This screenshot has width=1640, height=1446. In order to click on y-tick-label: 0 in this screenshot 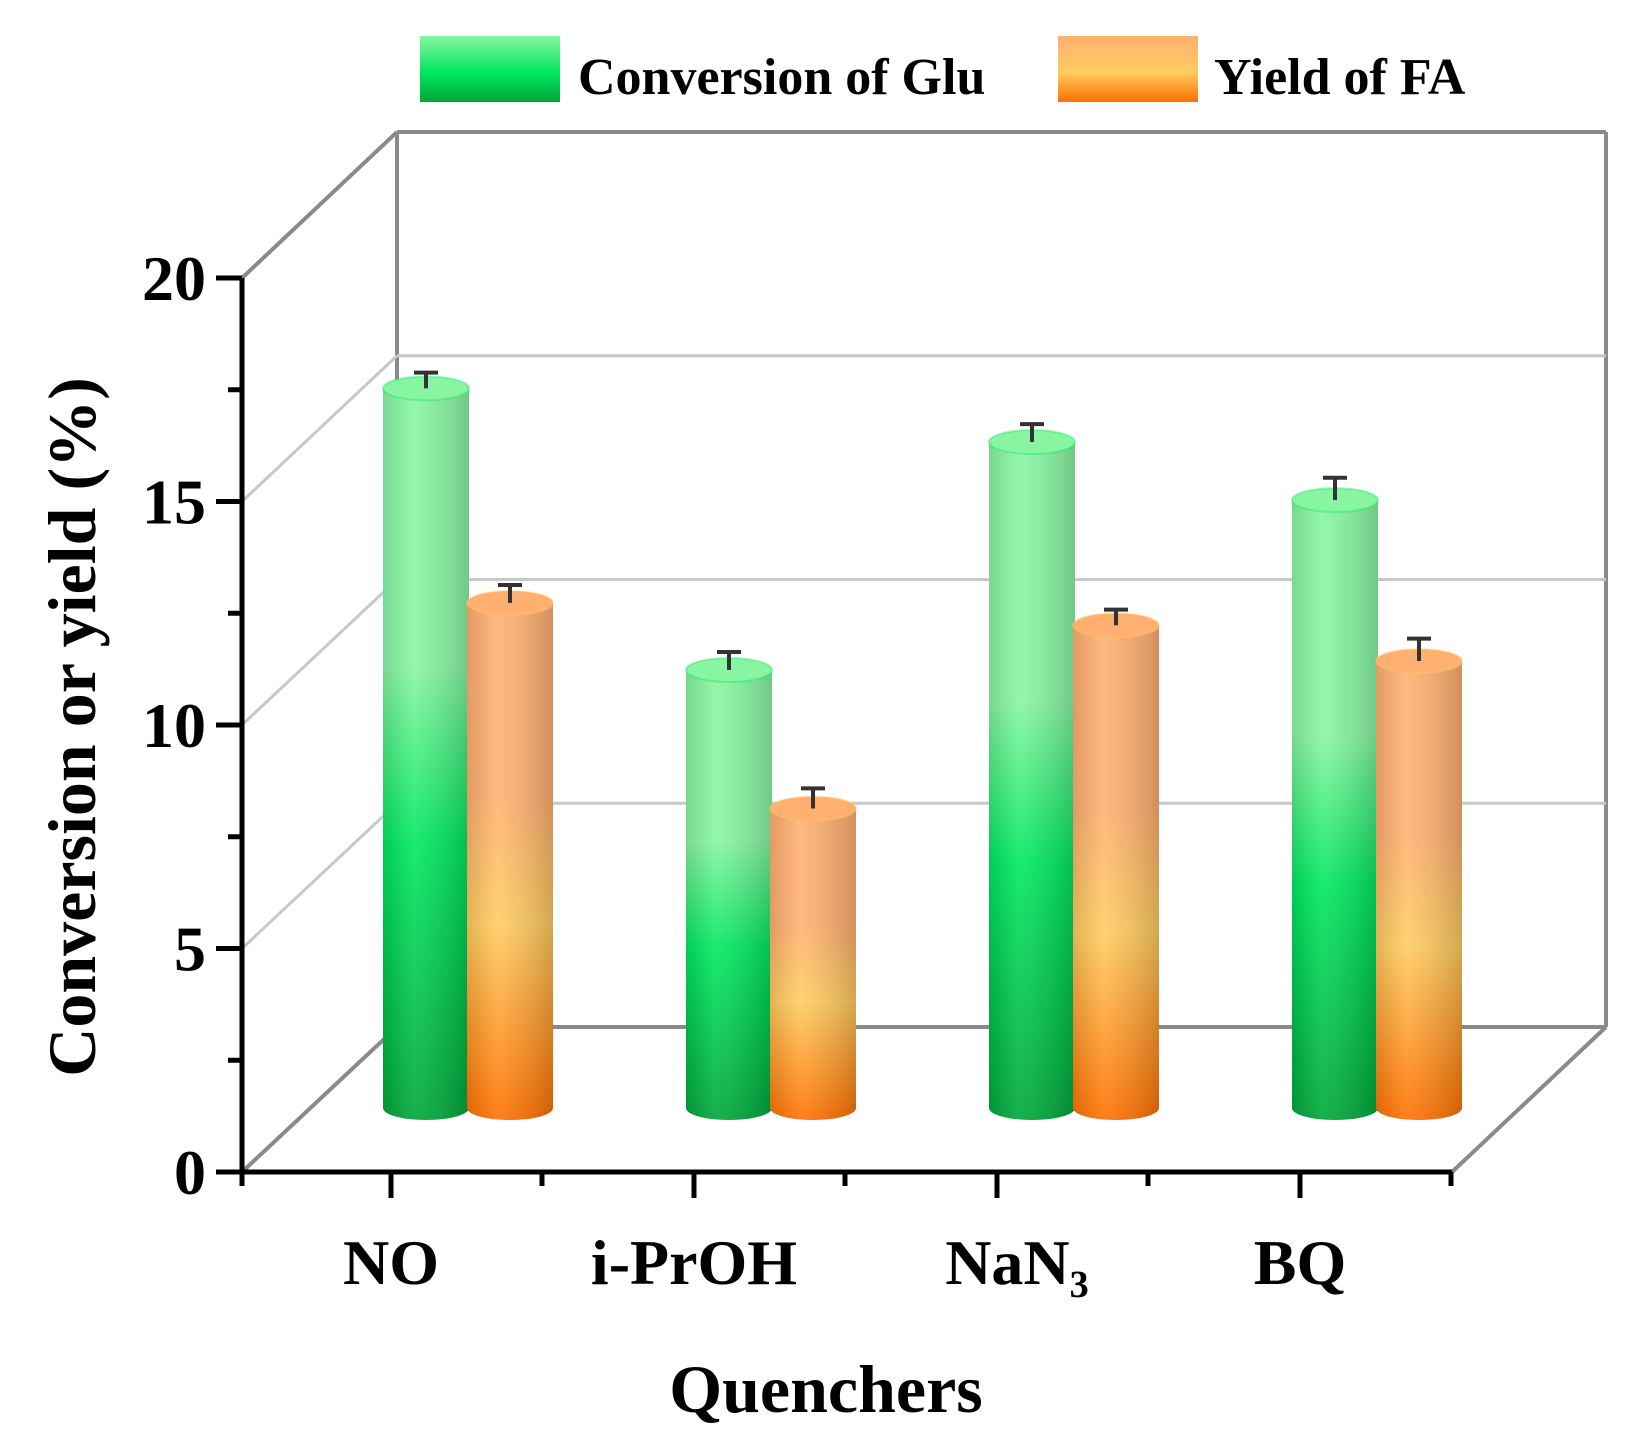, I will do `click(190, 1172)`.